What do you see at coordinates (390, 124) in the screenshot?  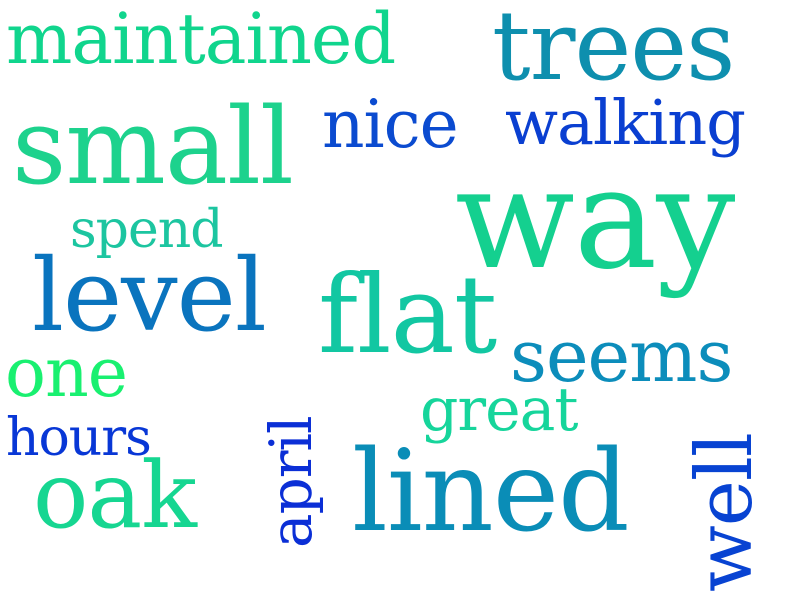 I see `word-nice: nice` at bounding box center [390, 124].